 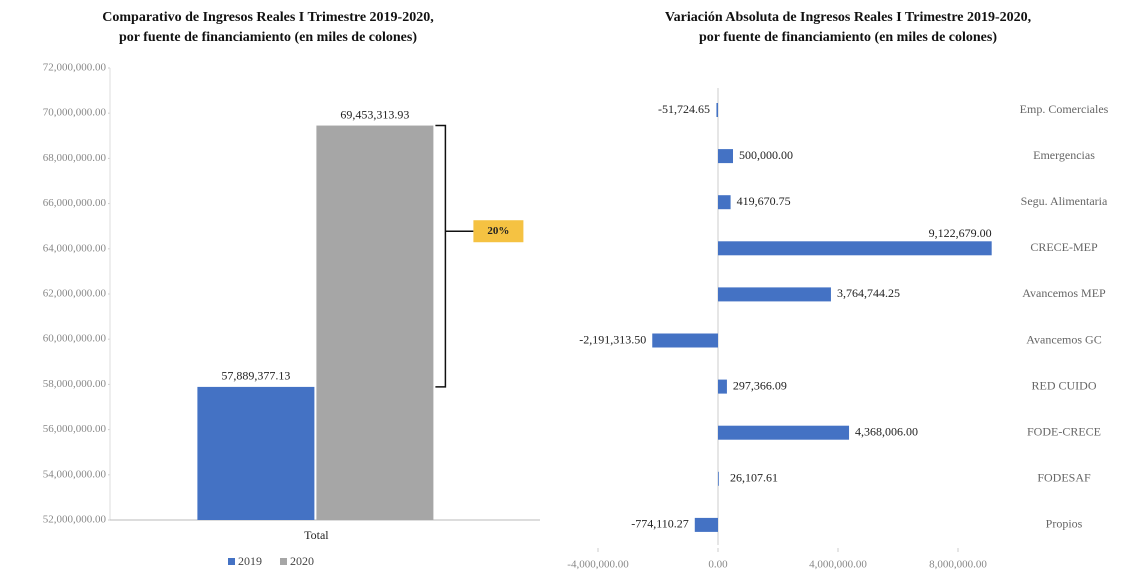 I want to click on value-label: 419,670.75, so click(x=764, y=201).